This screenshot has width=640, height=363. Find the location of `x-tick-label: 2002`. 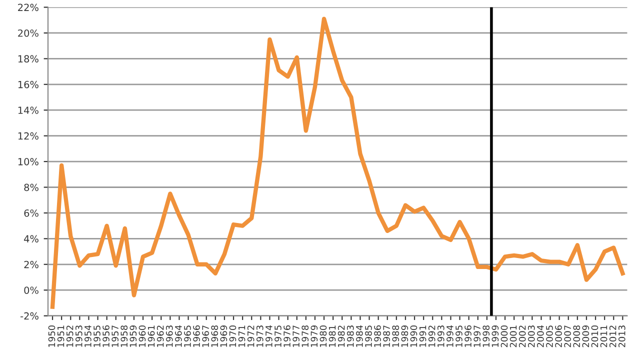

x-tick-label: 2002 is located at coordinates (522, 337).